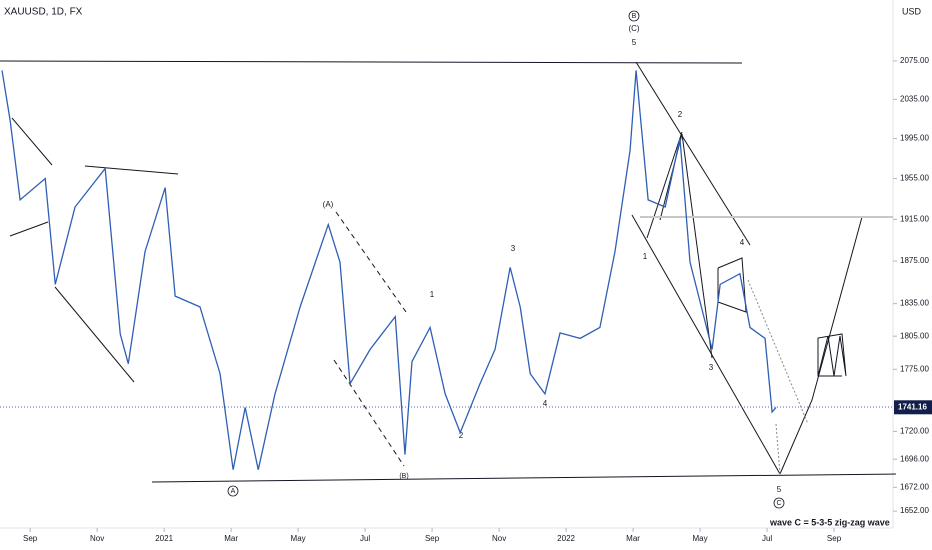 This screenshot has width=932, height=550. Describe the element at coordinates (914, 431) in the screenshot. I see `y-tick-label: 1720.00` at that location.